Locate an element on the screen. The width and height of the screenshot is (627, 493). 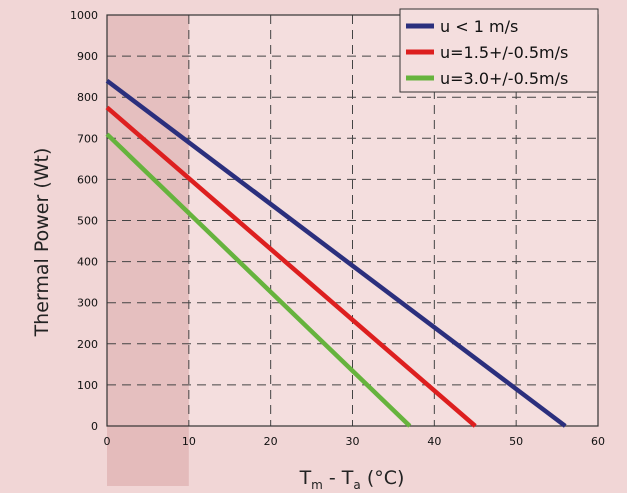
y-axis-label: Thermal Power (Wt) is located at coordinates (42, 243).